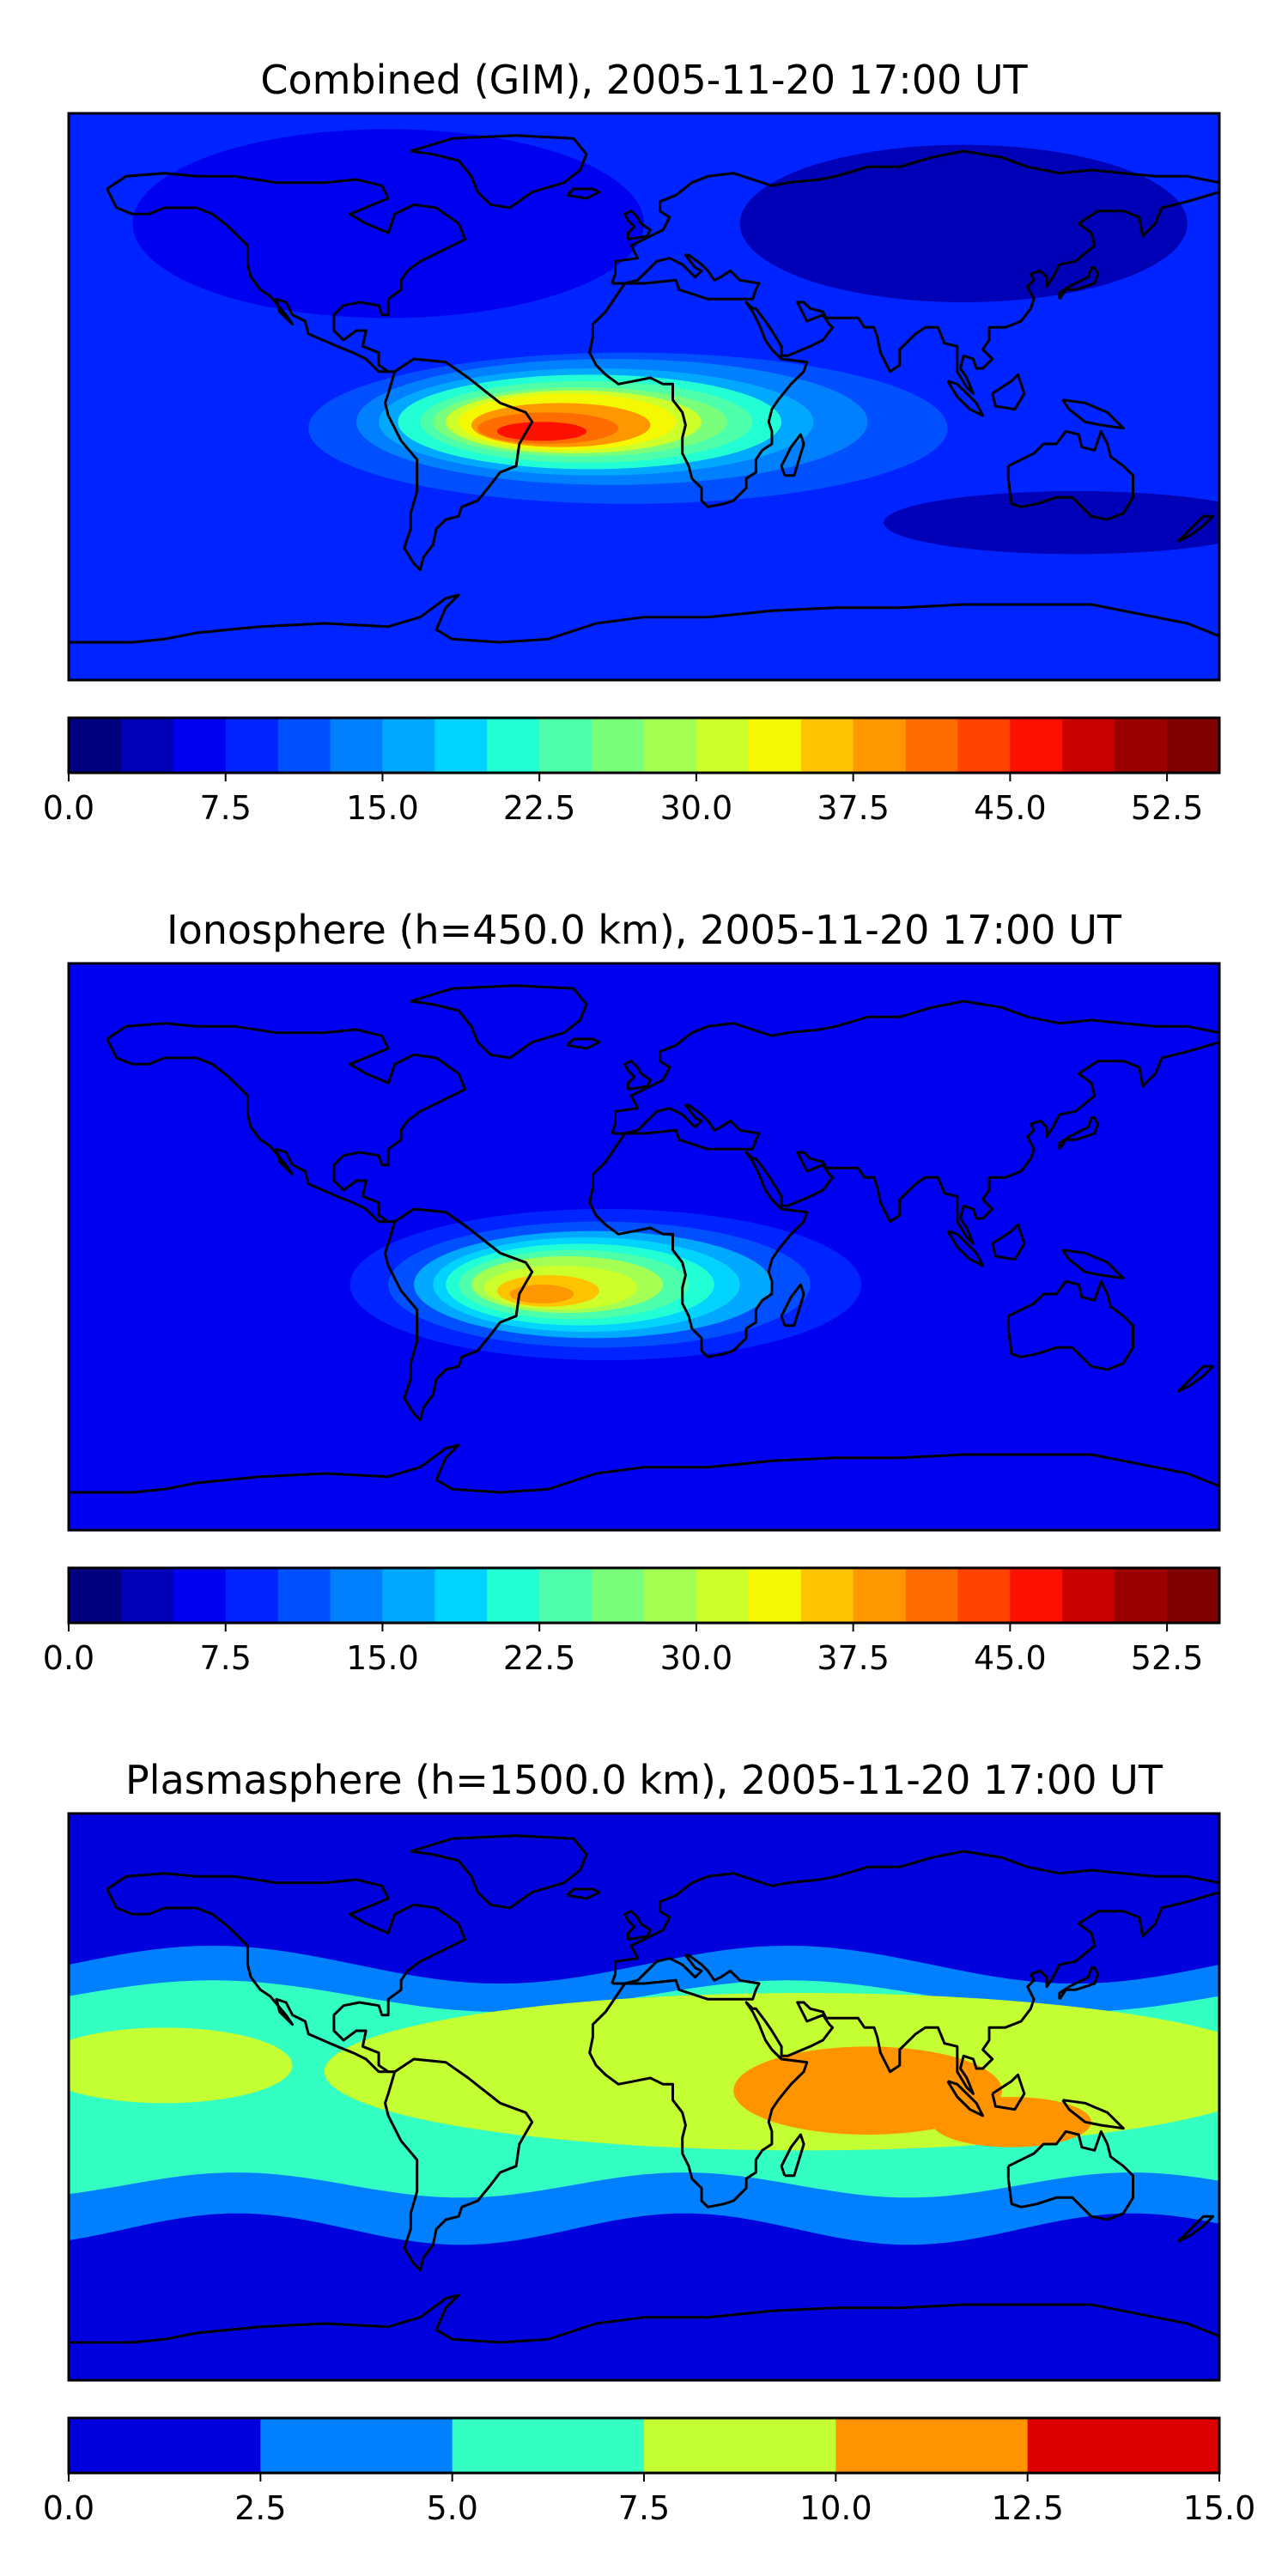 Image resolution: width=1288 pixels, height=2576 pixels. What do you see at coordinates (69, 2508) in the screenshot?
I see `colorbar-tick-label: 0.0` at bounding box center [69, 2508].